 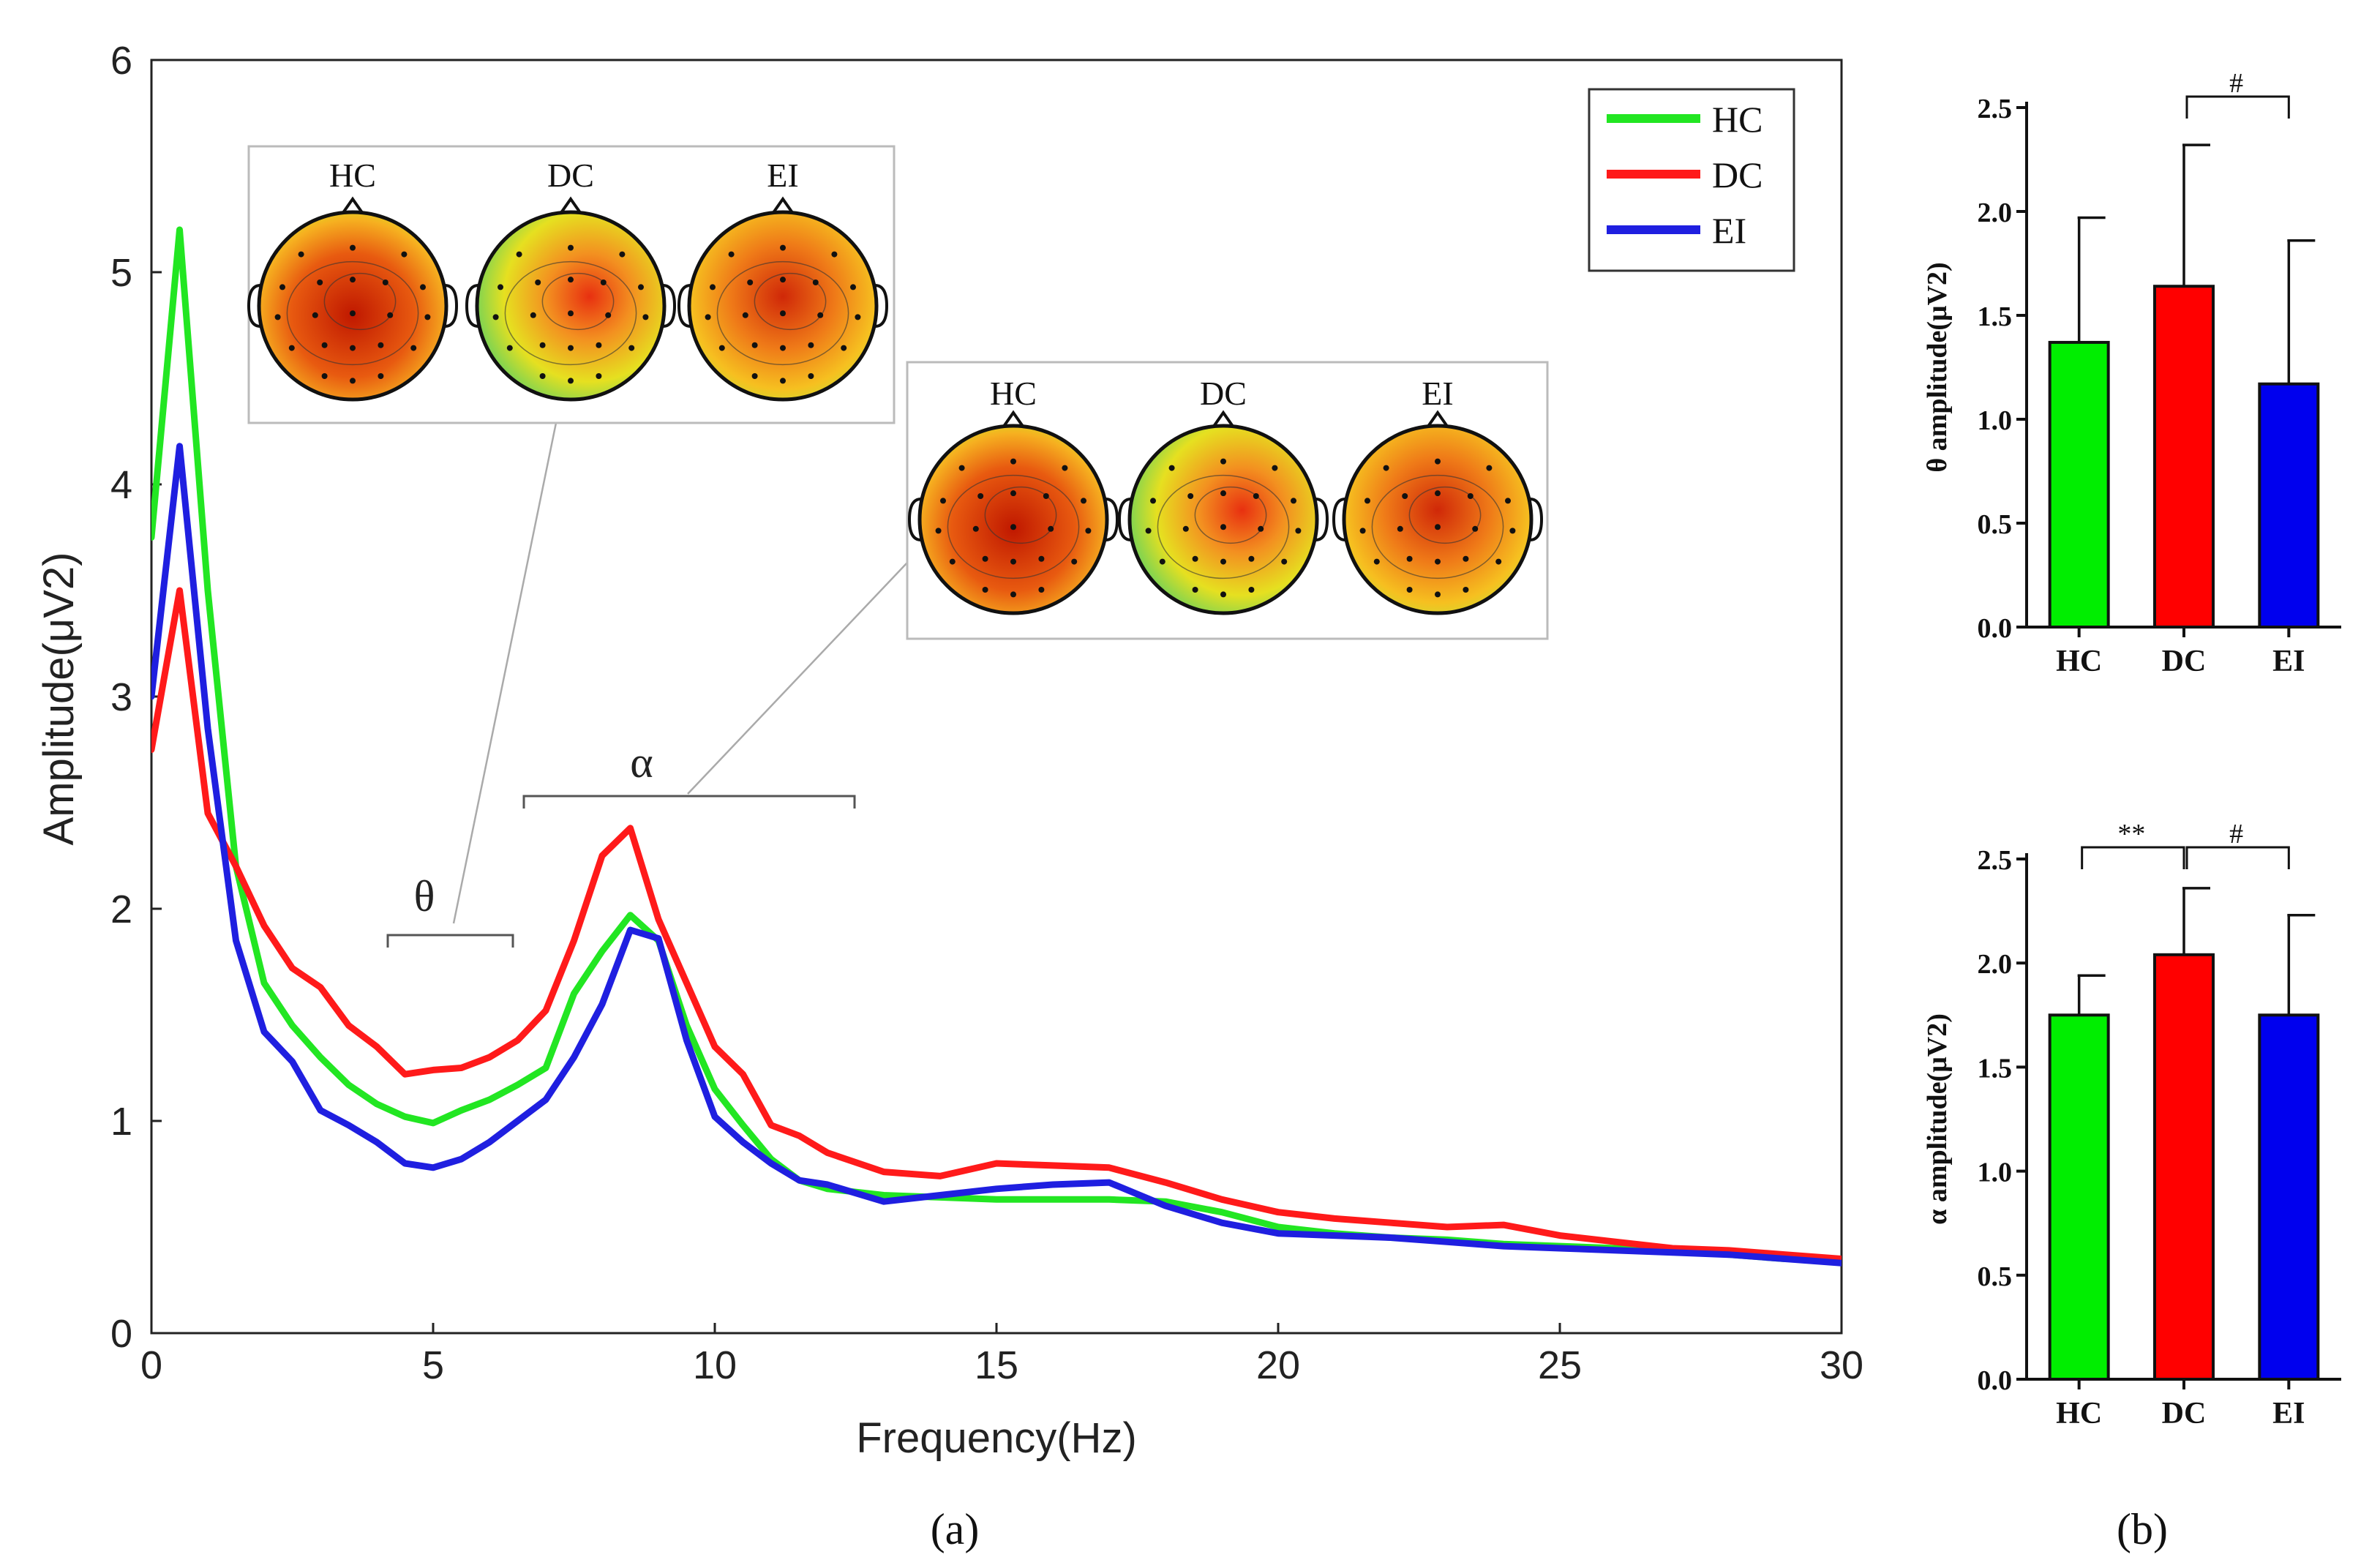 I want to click on y-tick-label: 0.0, so click(x=1995, y=1380).